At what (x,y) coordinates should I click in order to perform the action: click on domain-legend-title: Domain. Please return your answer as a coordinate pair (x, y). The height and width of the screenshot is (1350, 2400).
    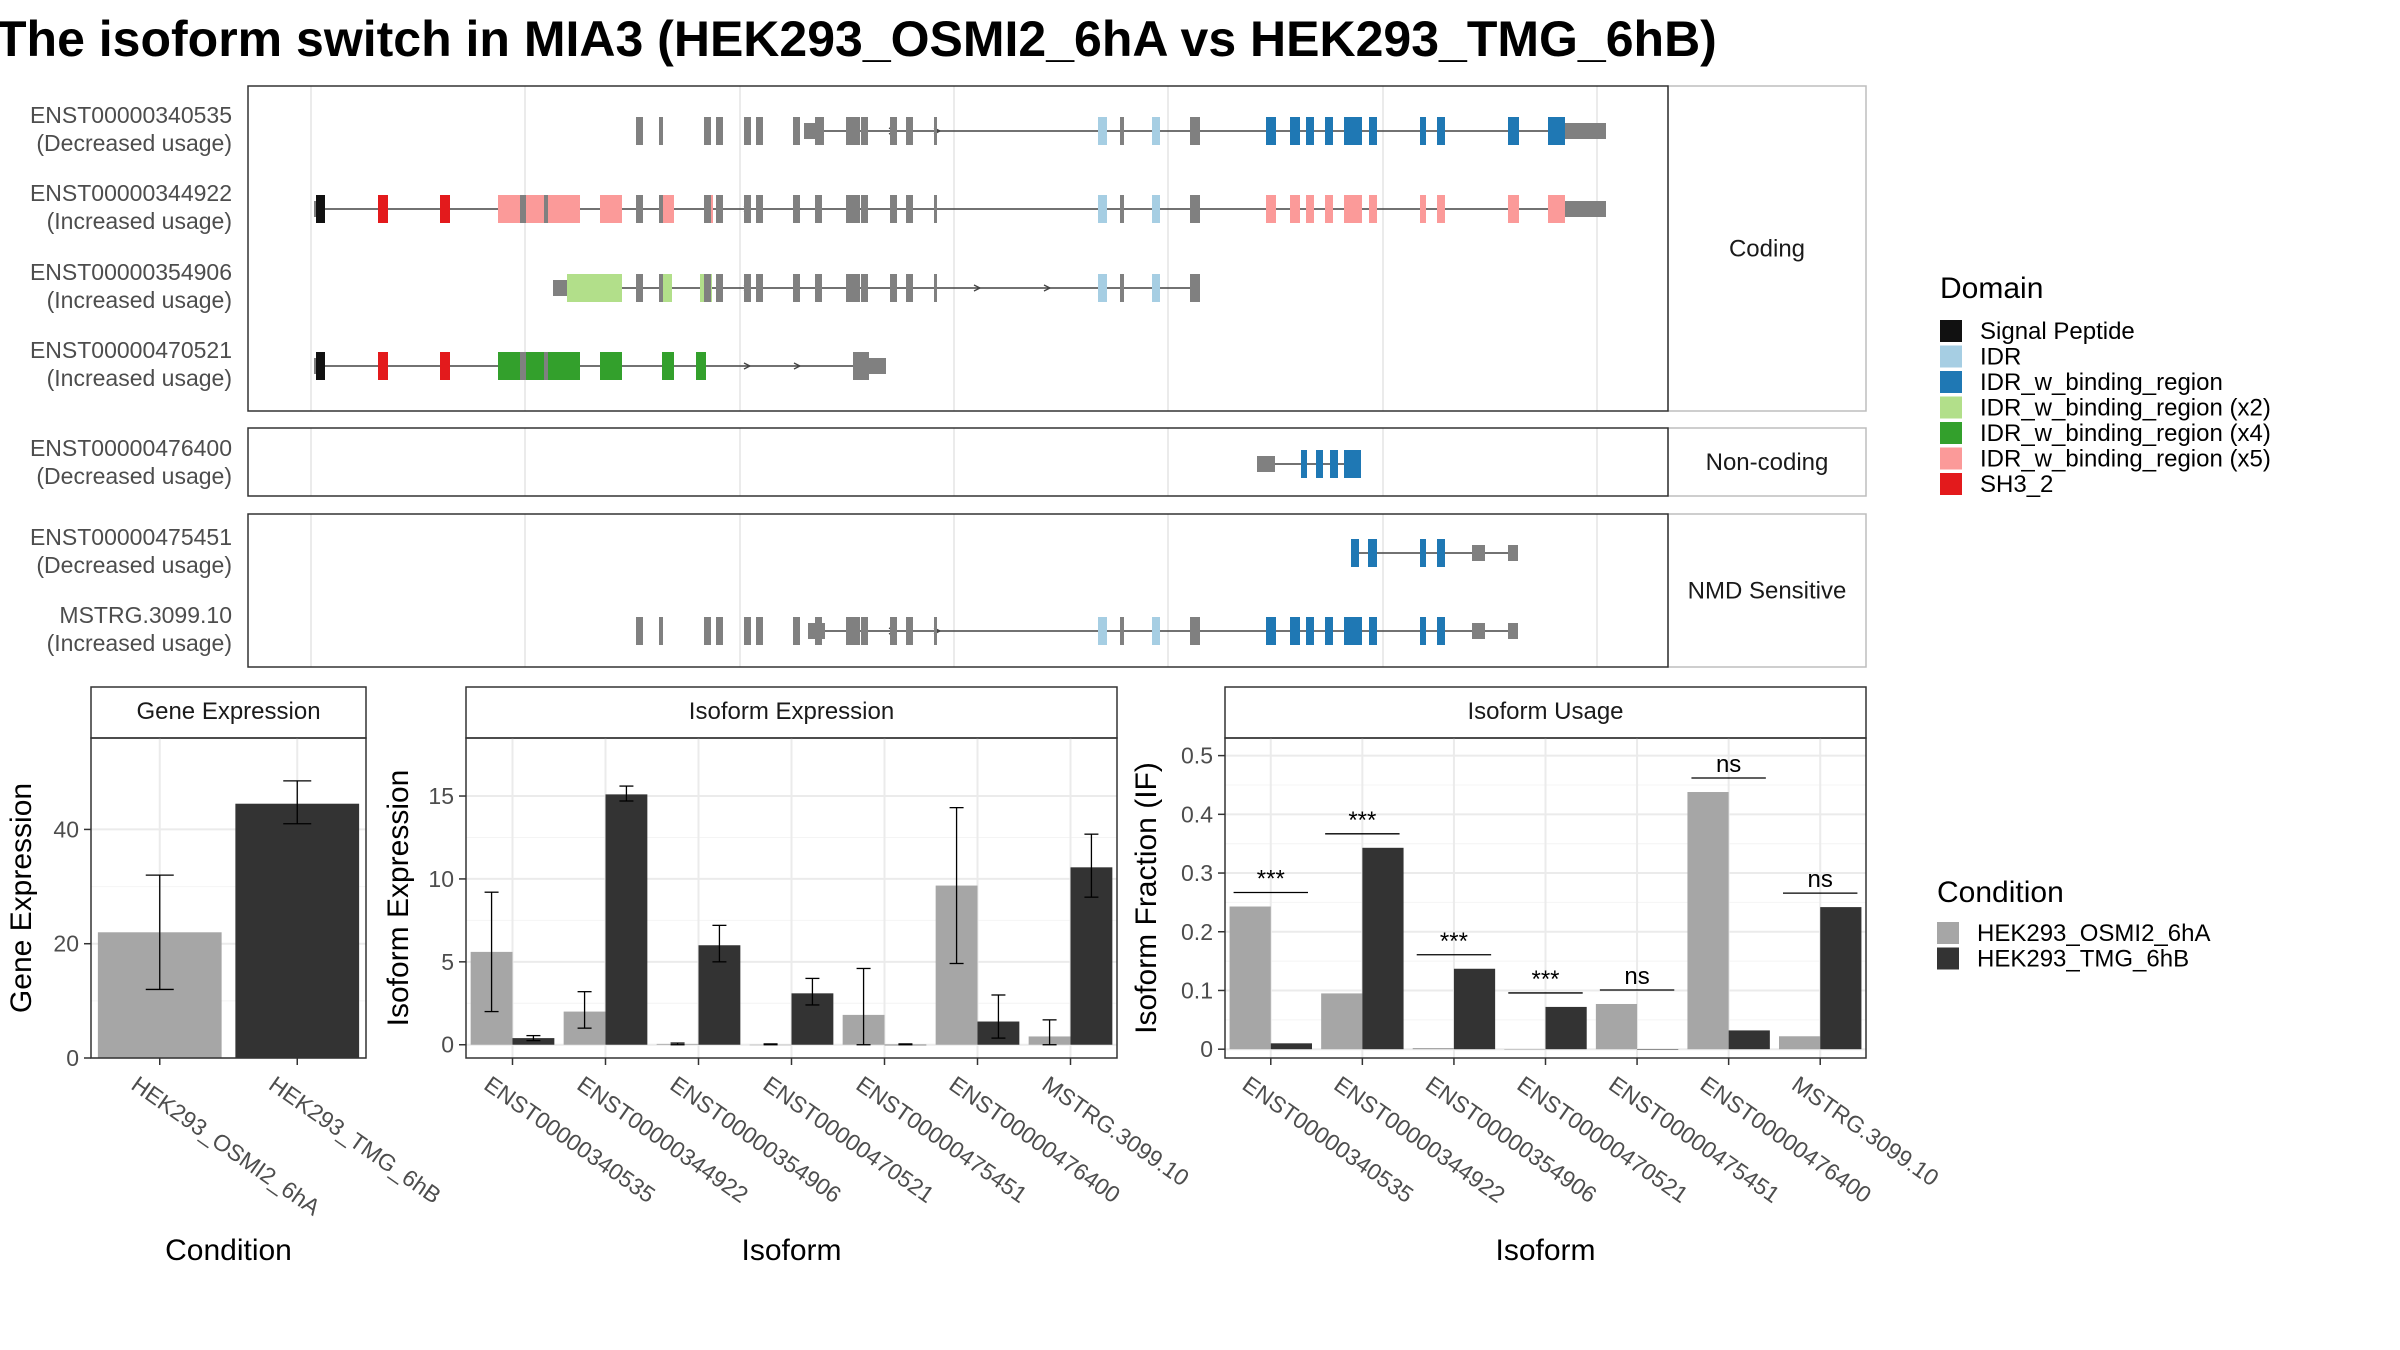
    Looking at the image, I should click on (1991, 288).